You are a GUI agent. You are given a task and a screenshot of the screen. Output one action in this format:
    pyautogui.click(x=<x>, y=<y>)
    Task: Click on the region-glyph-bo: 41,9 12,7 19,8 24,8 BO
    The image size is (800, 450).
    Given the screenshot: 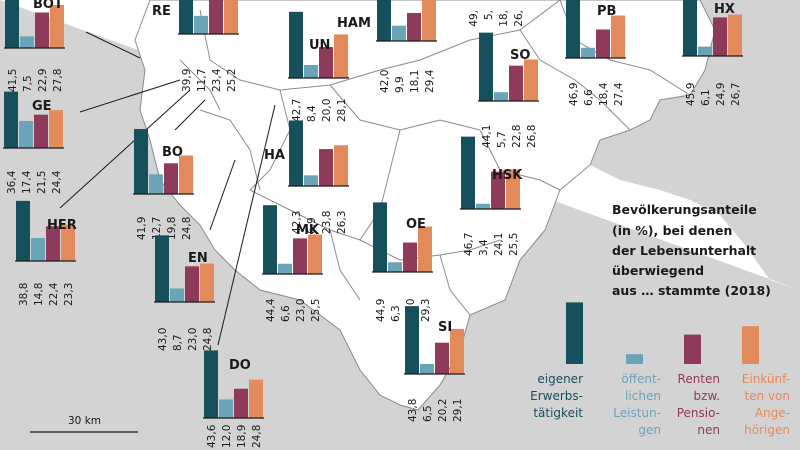 What is the action you would take?
    pyautogui.click(x=163, y=184)
    